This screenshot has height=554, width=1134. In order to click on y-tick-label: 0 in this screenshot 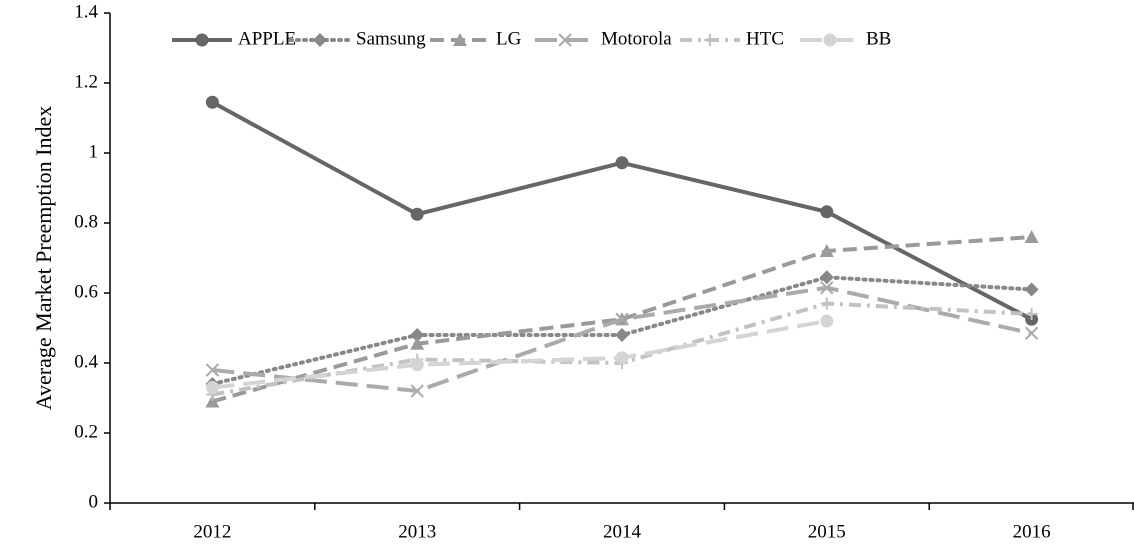, I will do `click(94, 501)`.